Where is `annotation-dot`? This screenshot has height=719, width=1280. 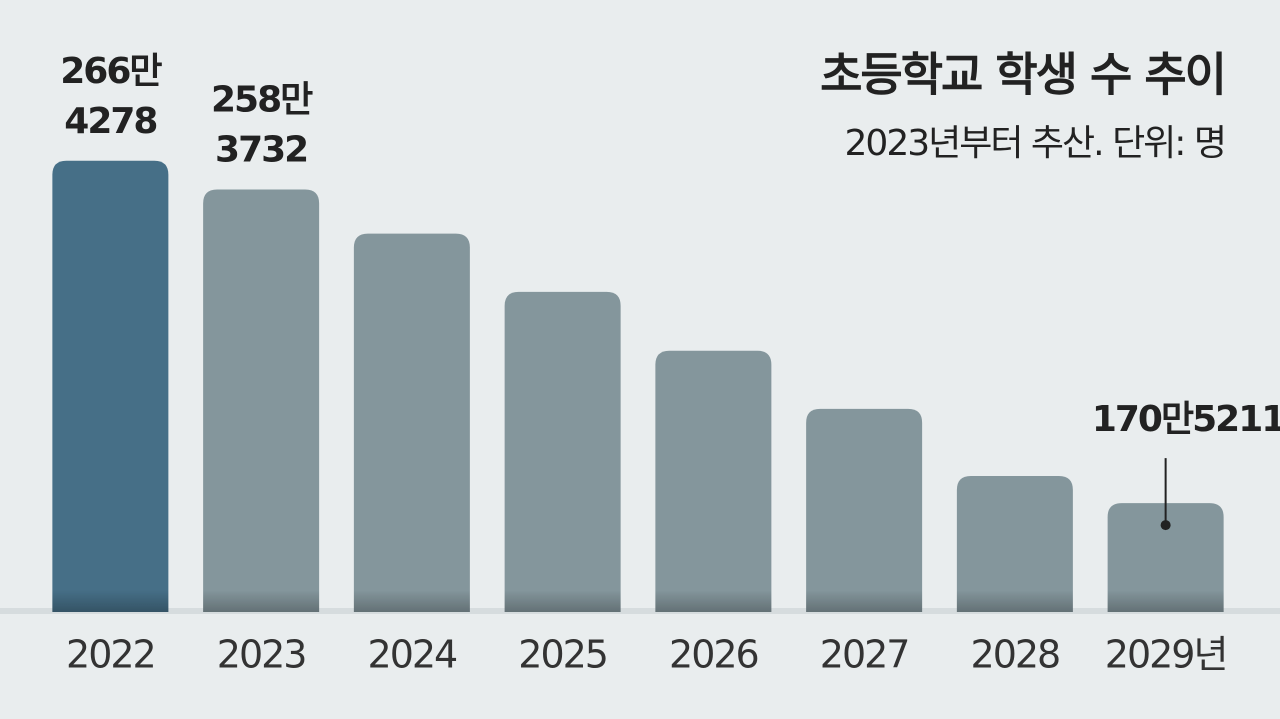
annotation-dot is located at coordinates (1165, 525).